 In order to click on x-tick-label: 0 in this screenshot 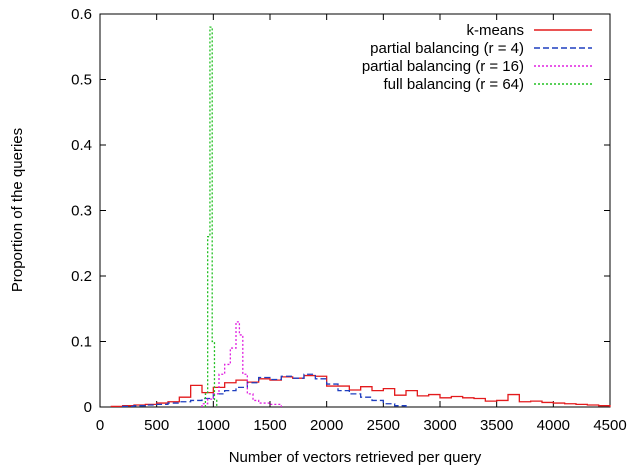, I will do `click(100, 425)`.